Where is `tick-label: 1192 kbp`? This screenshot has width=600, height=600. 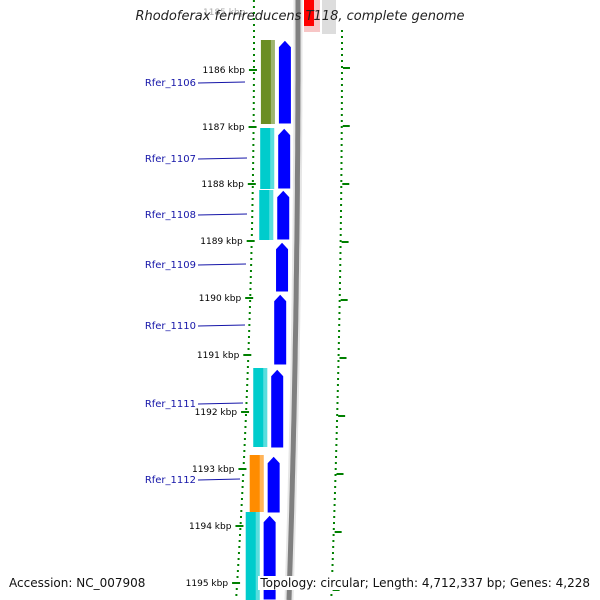
tick-label: 1192 kbp is located at coordinates (216, 413).